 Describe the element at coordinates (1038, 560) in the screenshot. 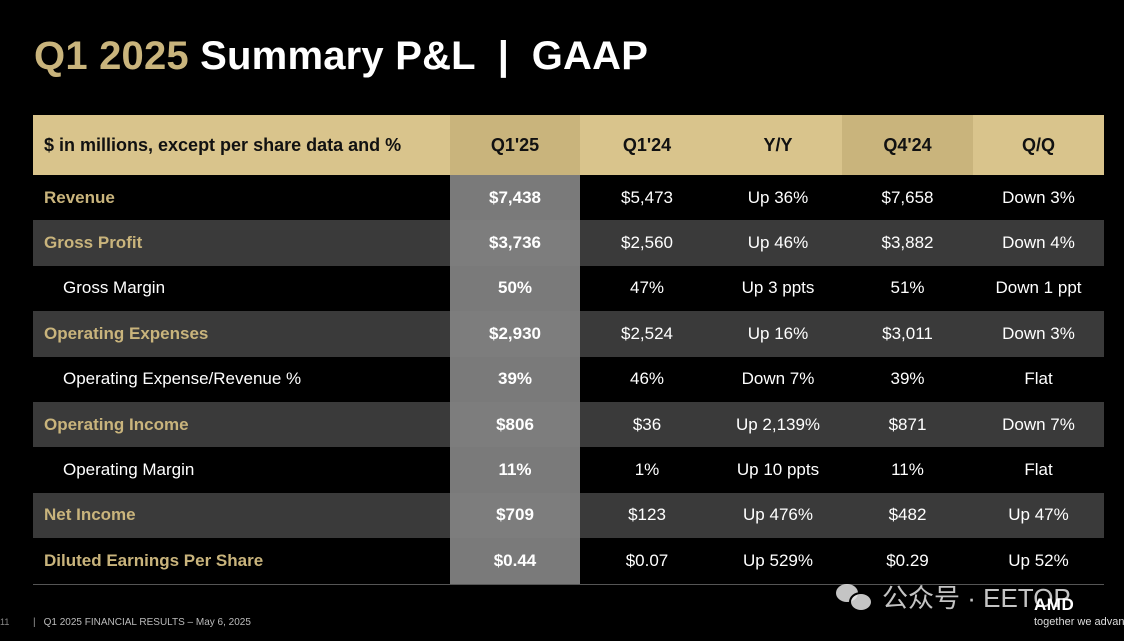

I see `qq-value: Up 52%` at that location.